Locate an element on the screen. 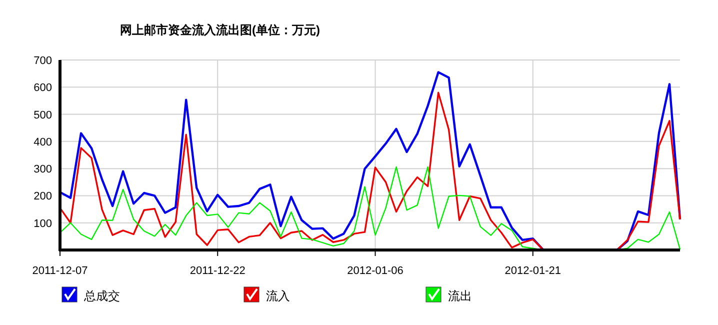  legend-item: 总成交 is located at coordinates (91, 294).